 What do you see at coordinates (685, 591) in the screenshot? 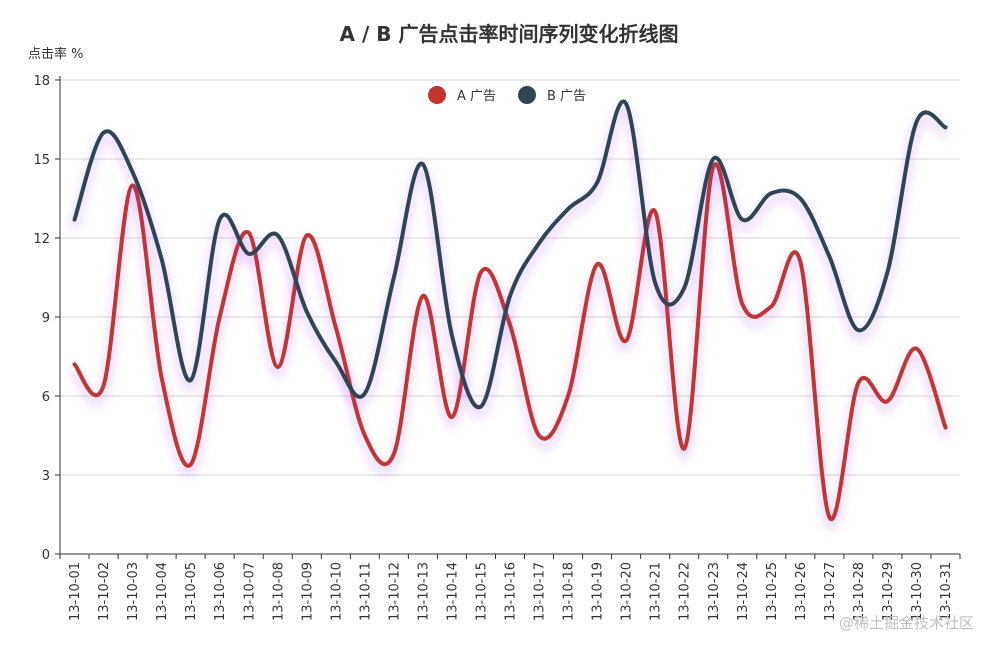
I see `x-tick-label: 13-10-22` at bounding box center [685, 591].